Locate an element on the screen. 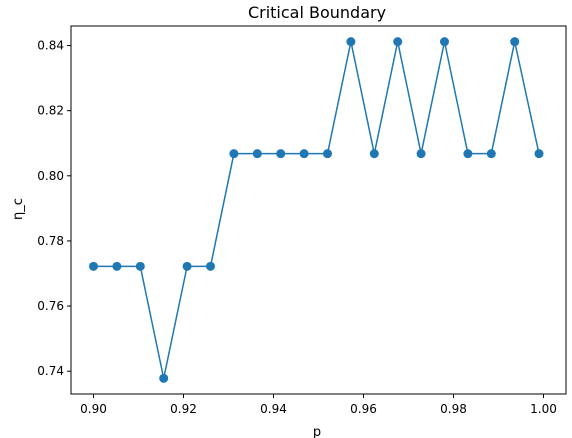 This screenshot has width=572, height=438. y-tick-label: 0.74 is located at coordinates (50, 371).